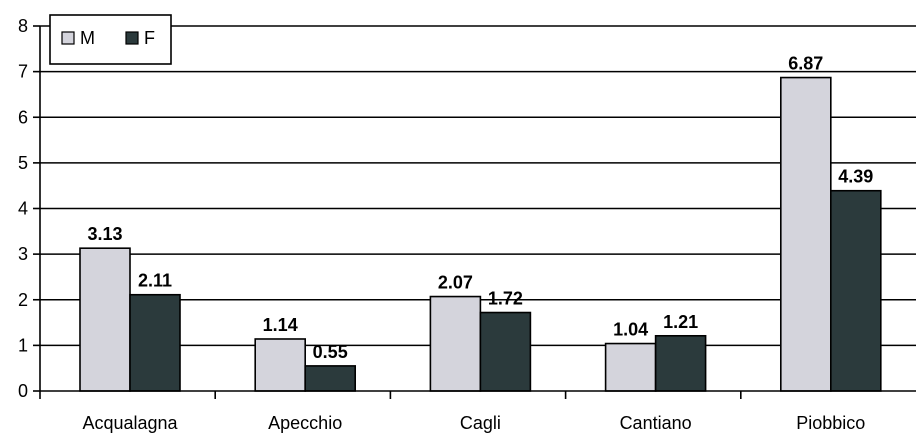 This screenshot has height=437, width=924. What do you see at coordinates (455, 283) in the screenshot?
I see `data-label-m-cagli: 2.07` at bounding box center [455, 283].